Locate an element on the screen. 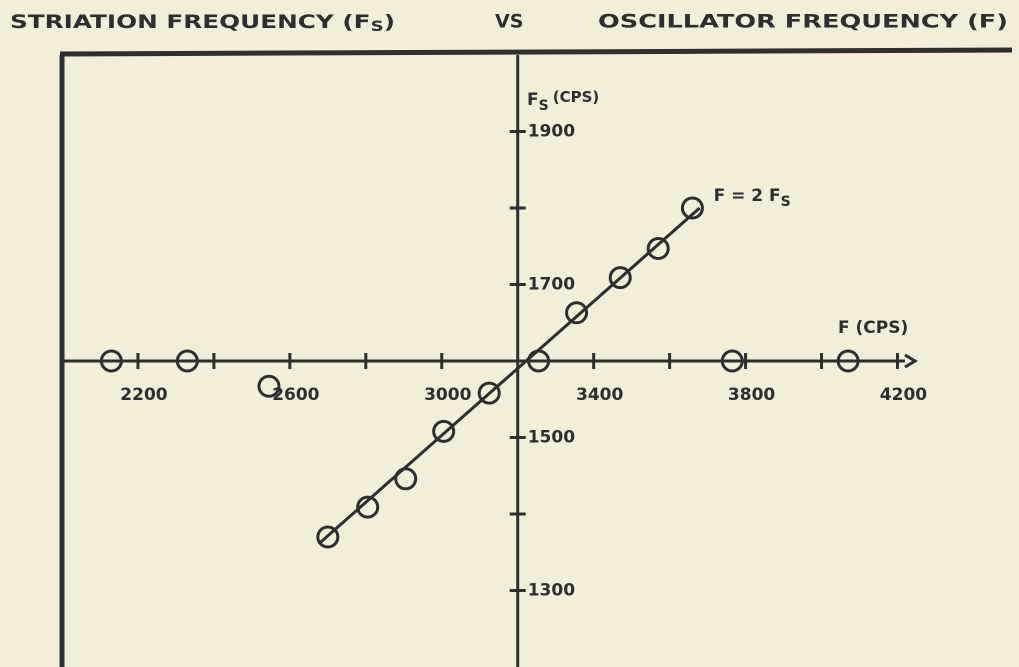 The width and height of the screenshot is (1019, 667). y-axis-label: FS(CPS) is located at coordinates (563, 101).